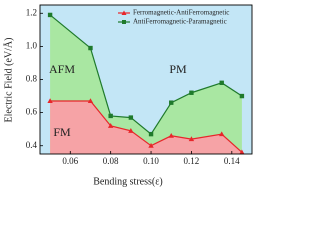 The image size is (320, 240). What do you see at coordinates (111, 161) in the screenshot?
I see `x-tick-label: 0.08` at bounding box center [111, 161].